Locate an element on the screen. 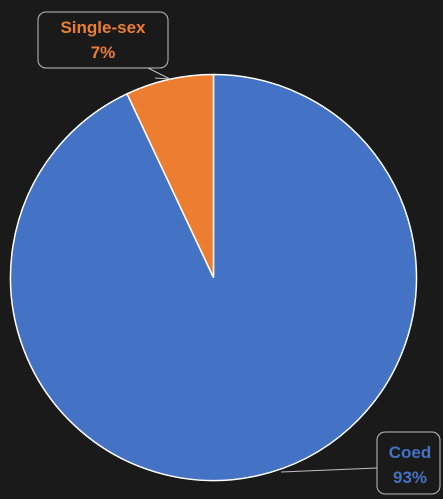  callout-single-sex: Single-sex 7% is located at coordinates (104, 45).